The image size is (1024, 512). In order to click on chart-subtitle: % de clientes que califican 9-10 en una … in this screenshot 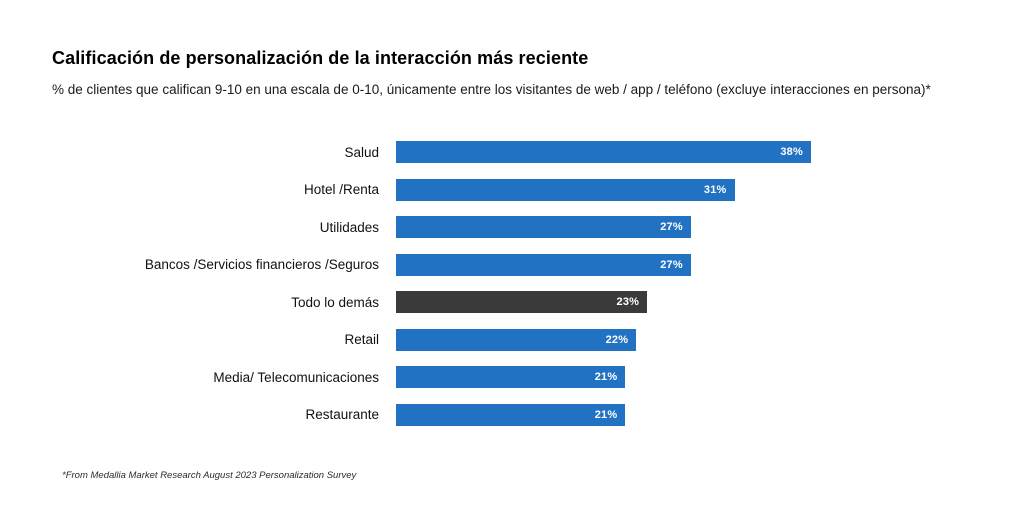, I will do `click(491, 89)`.